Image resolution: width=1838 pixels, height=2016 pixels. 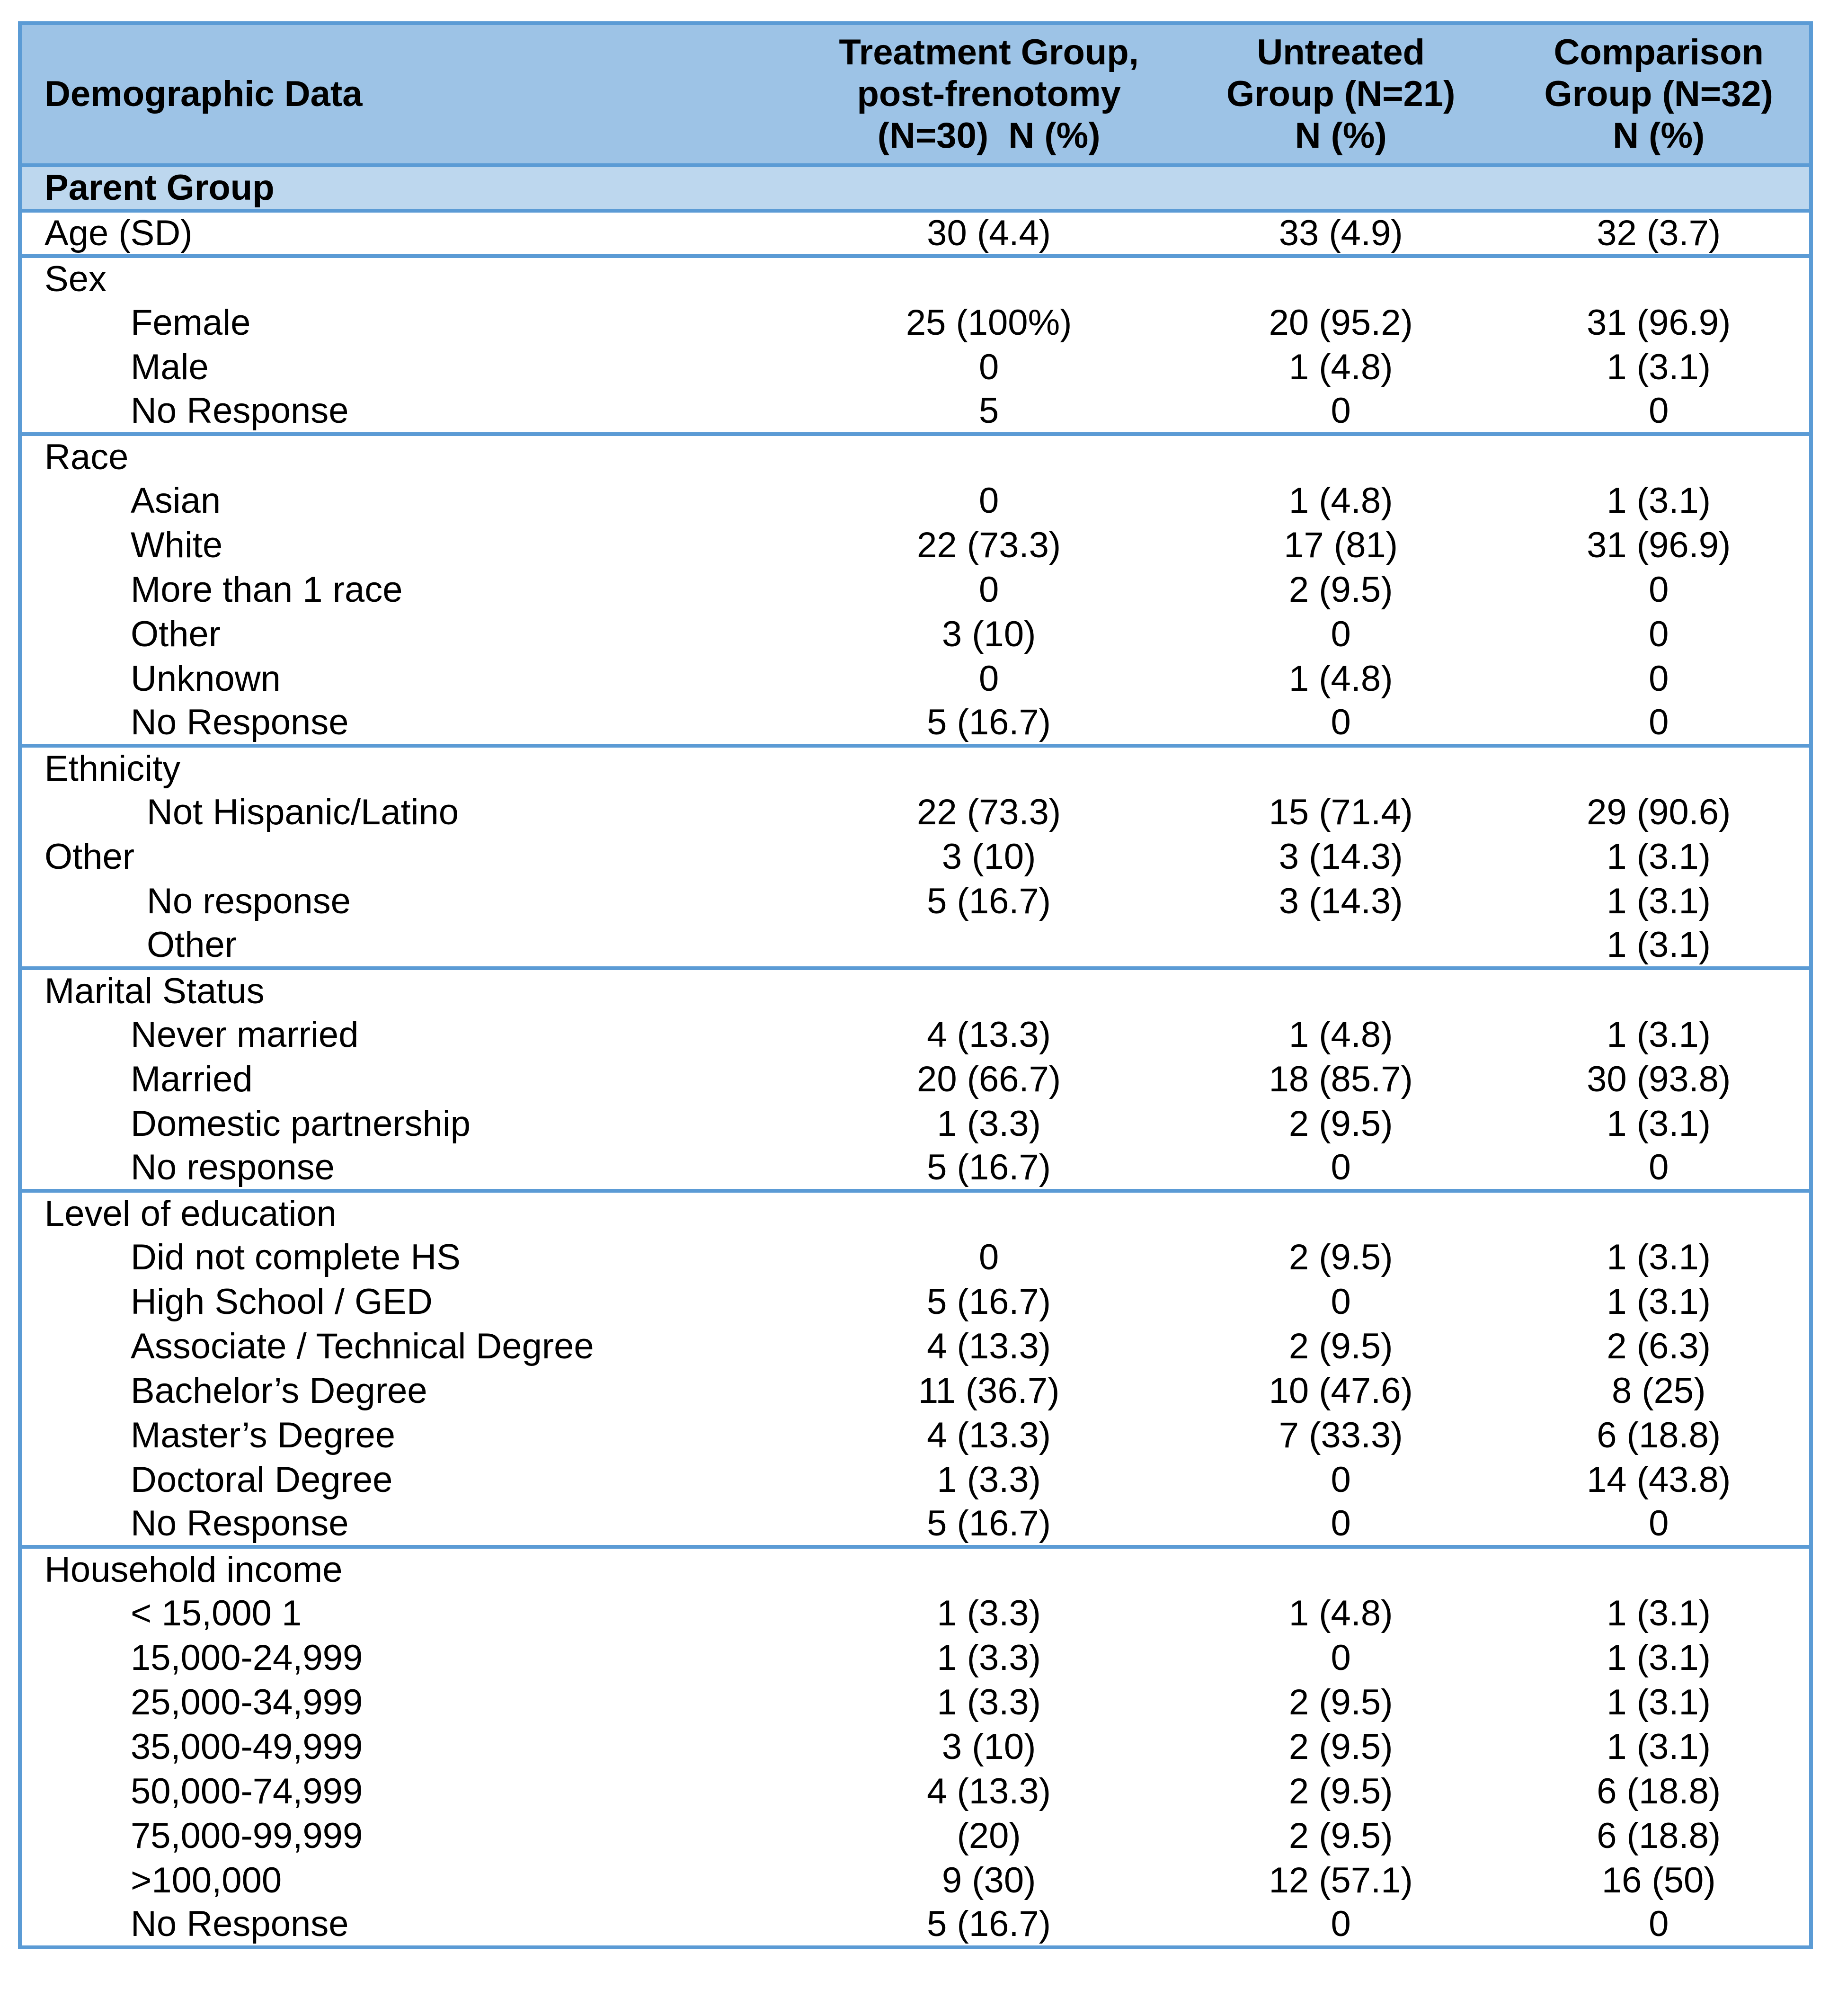 I want to click on group-header-label: Parent Group, so click(x=412, y=187).